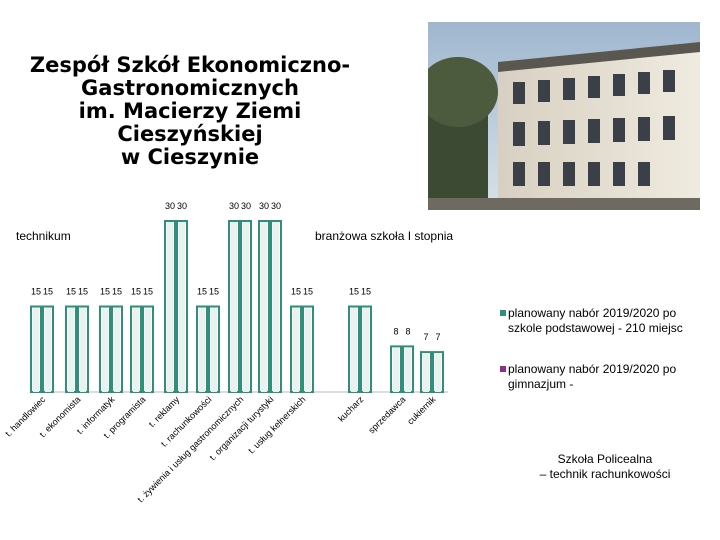 Image resolution: width=720 pixels, height=540 pixels. Describe the element at coordinates (395, 331) in the screenshot. I see `data-label-1-10: 8` at that location.